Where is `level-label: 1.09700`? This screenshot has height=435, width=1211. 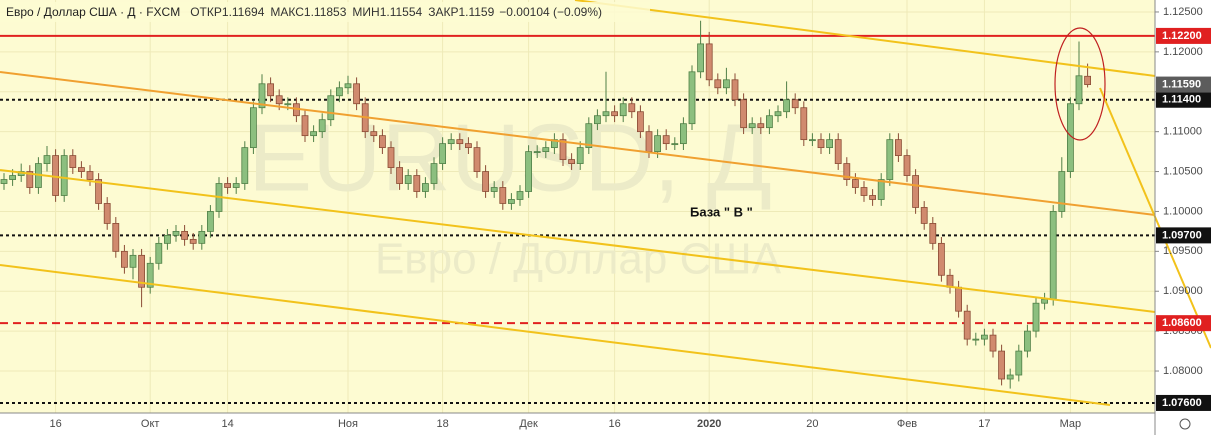
level-label: 1.09700 is located at coordinates (1182, 235).